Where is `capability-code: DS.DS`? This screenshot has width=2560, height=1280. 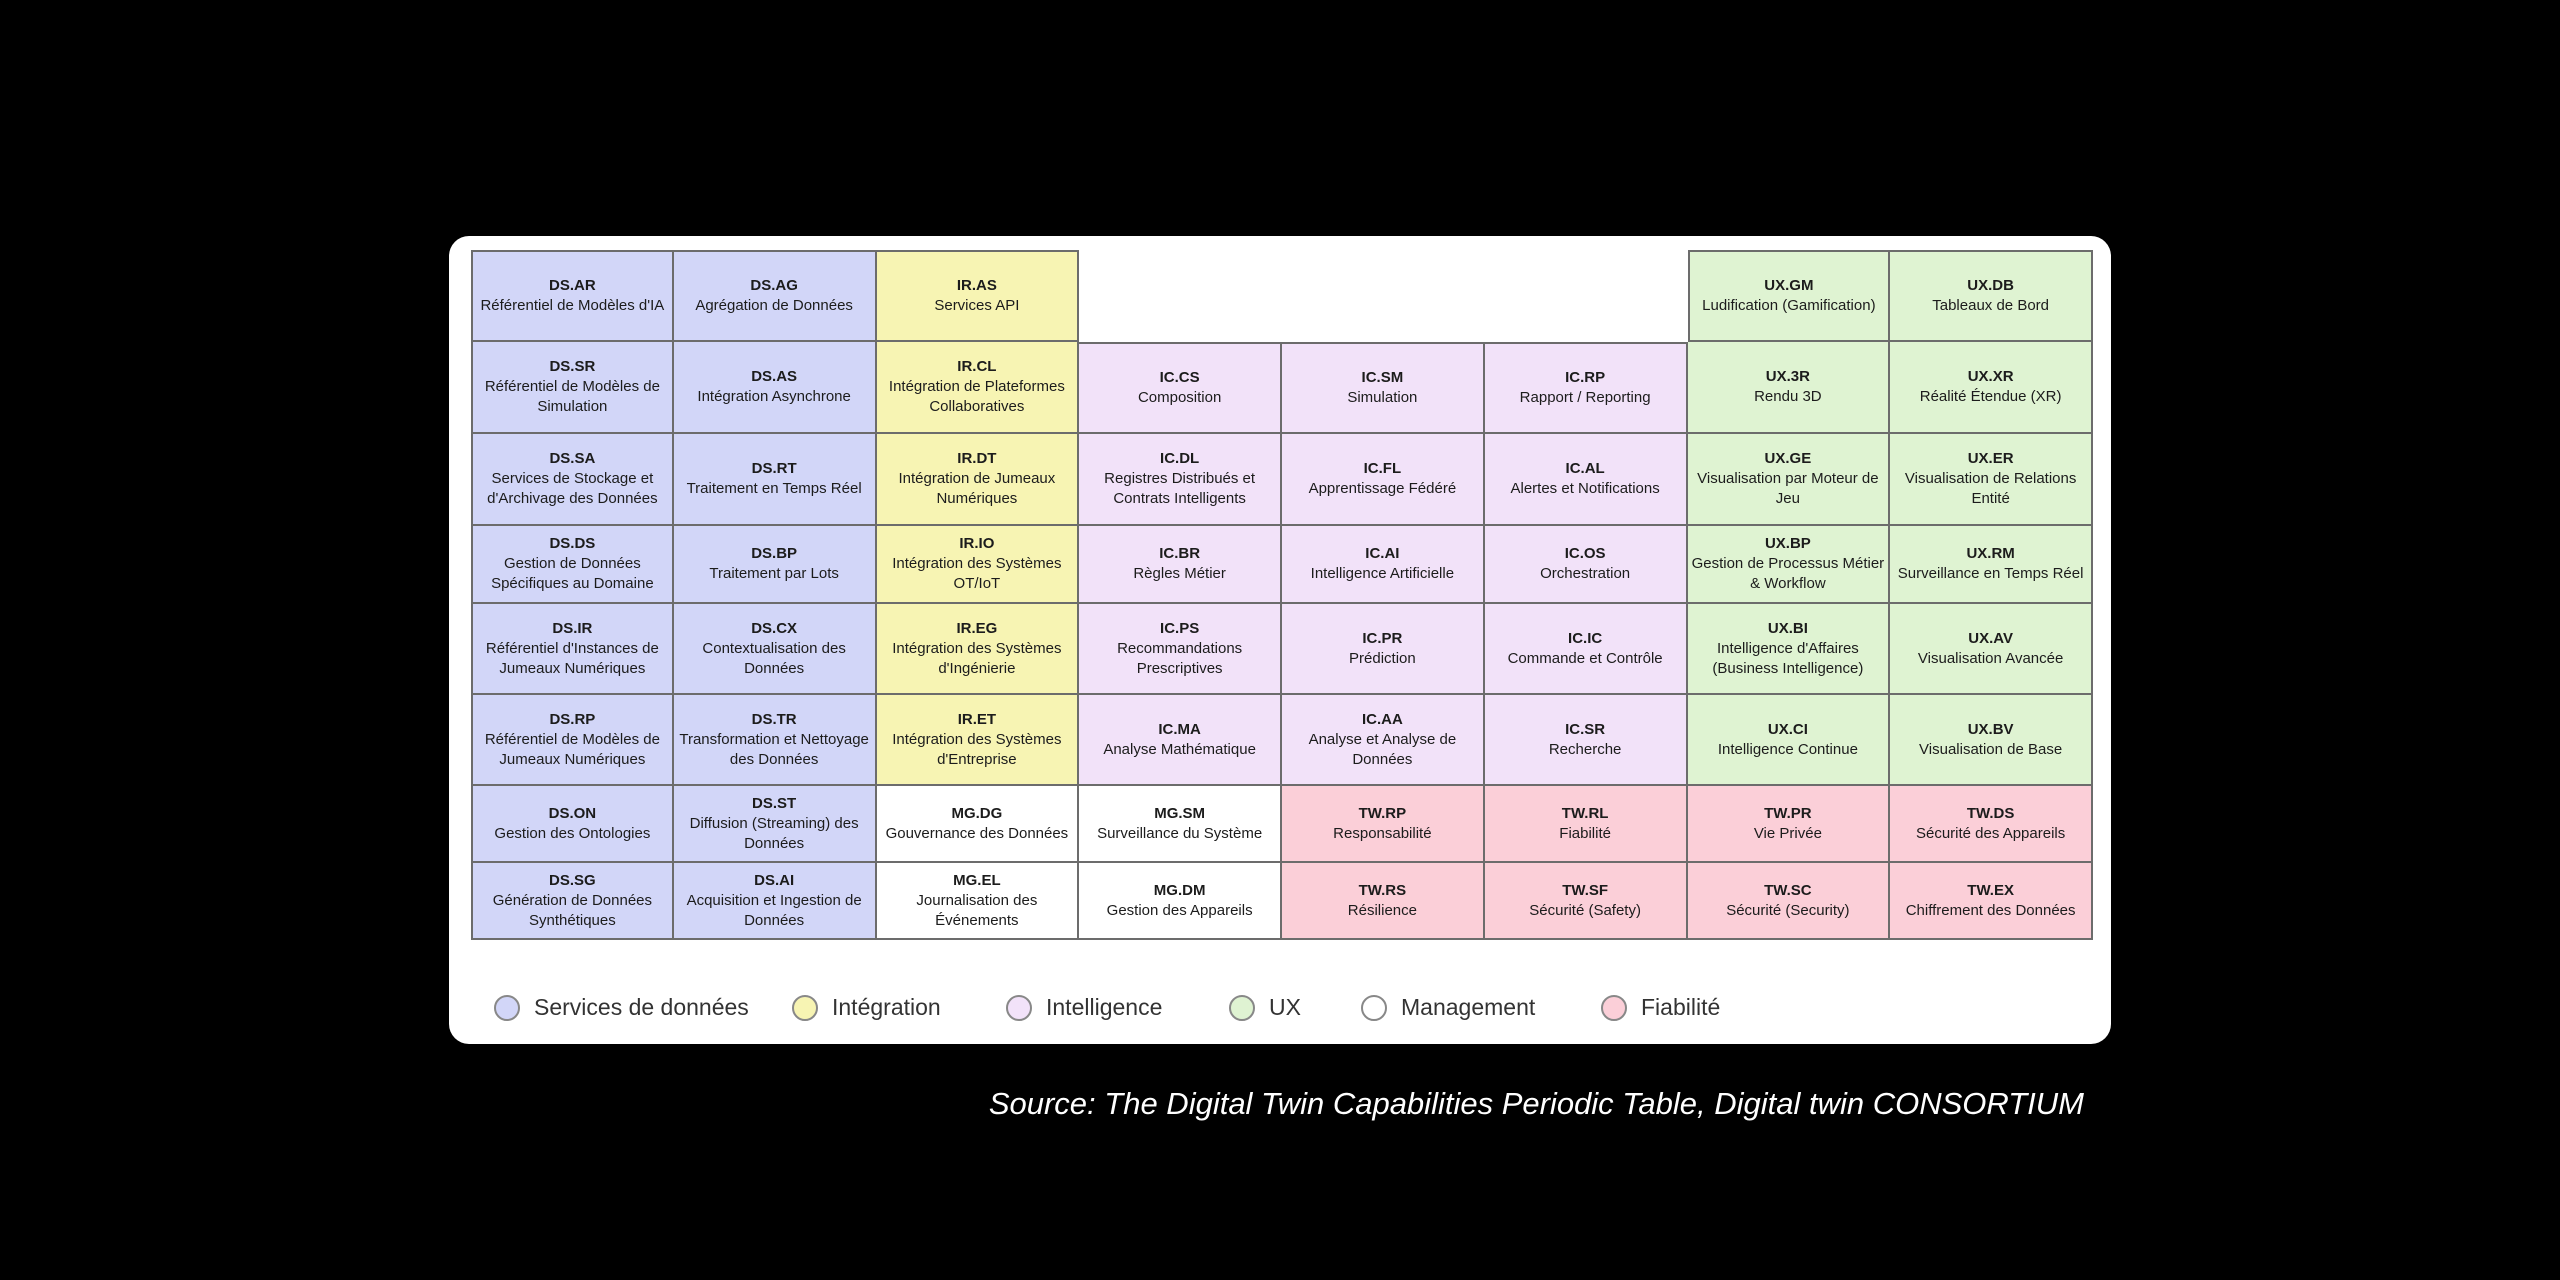
capability-code: DS.DS is located at coordinates (572, 543).